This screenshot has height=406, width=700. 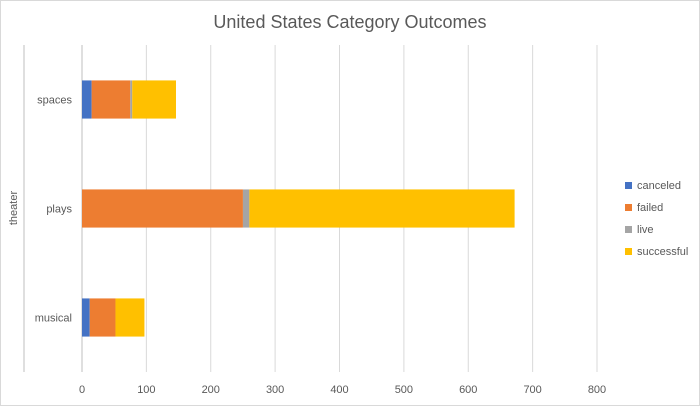 I want to click on group-label: theater, so click(x=14, y=208).